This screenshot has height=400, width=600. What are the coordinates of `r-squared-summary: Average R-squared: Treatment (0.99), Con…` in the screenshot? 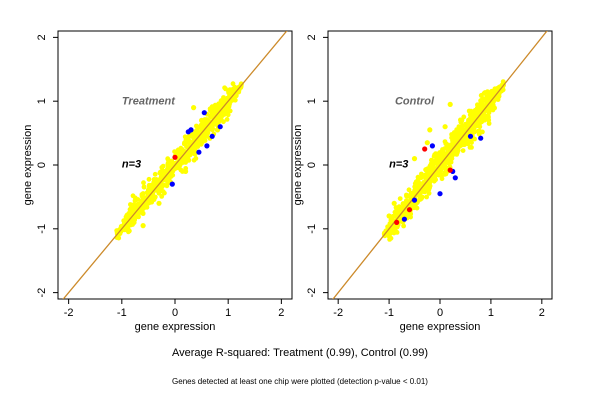 It's located at (300, 353).